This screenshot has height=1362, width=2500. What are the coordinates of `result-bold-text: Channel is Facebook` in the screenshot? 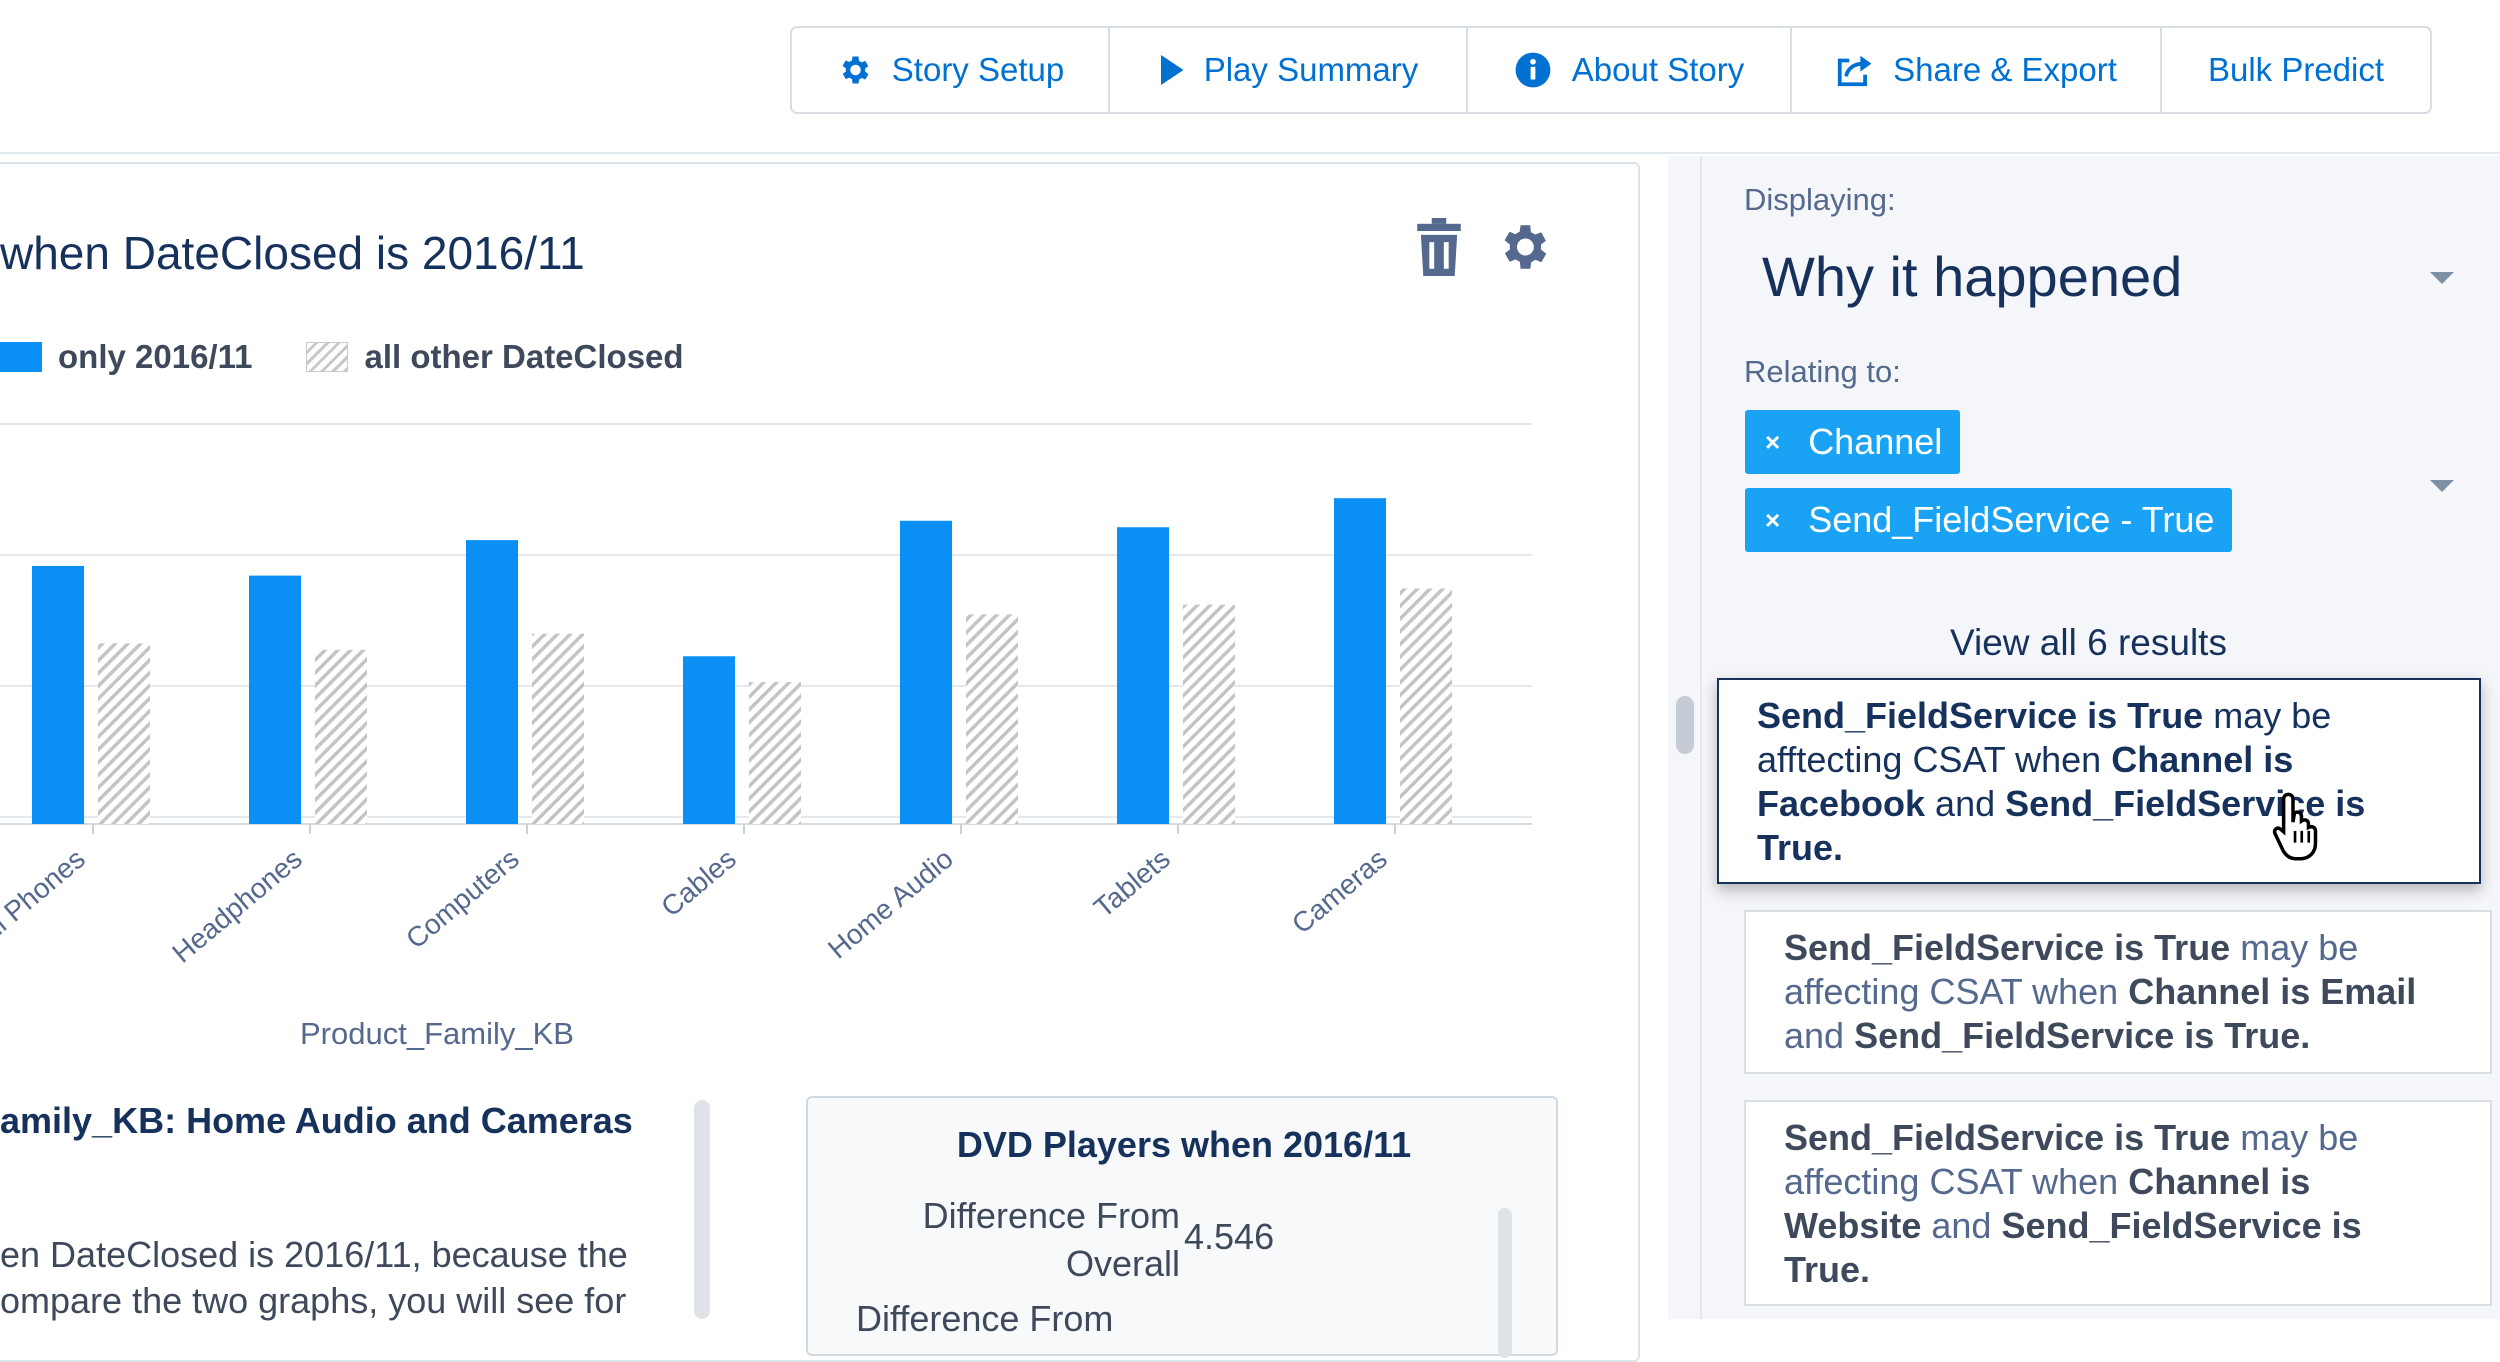 It's located at (2025, 781).